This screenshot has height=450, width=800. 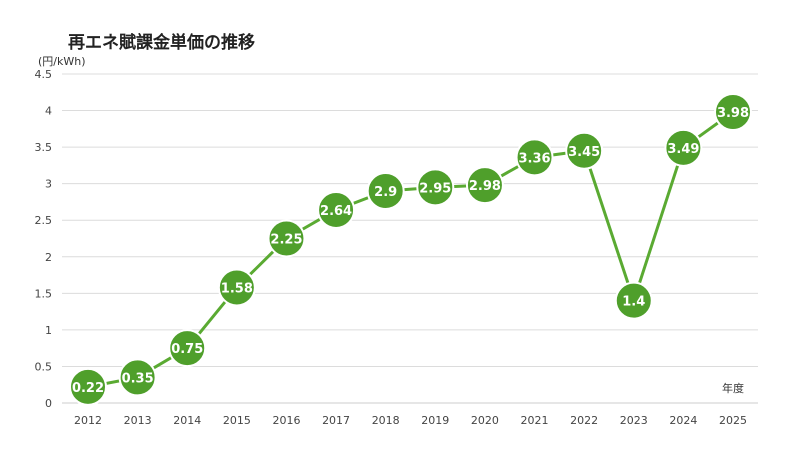 I want to click on data-label-5: 2.64, so click(x=336, y=211).